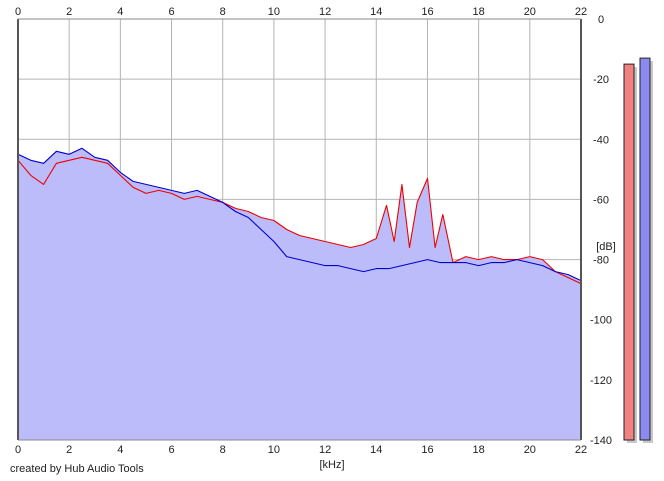 This screenshot has width=664, height=481. Describe the element at coordinates (171, 12) in the screenshot. I see `x-tick-label-top: 6` at that location.